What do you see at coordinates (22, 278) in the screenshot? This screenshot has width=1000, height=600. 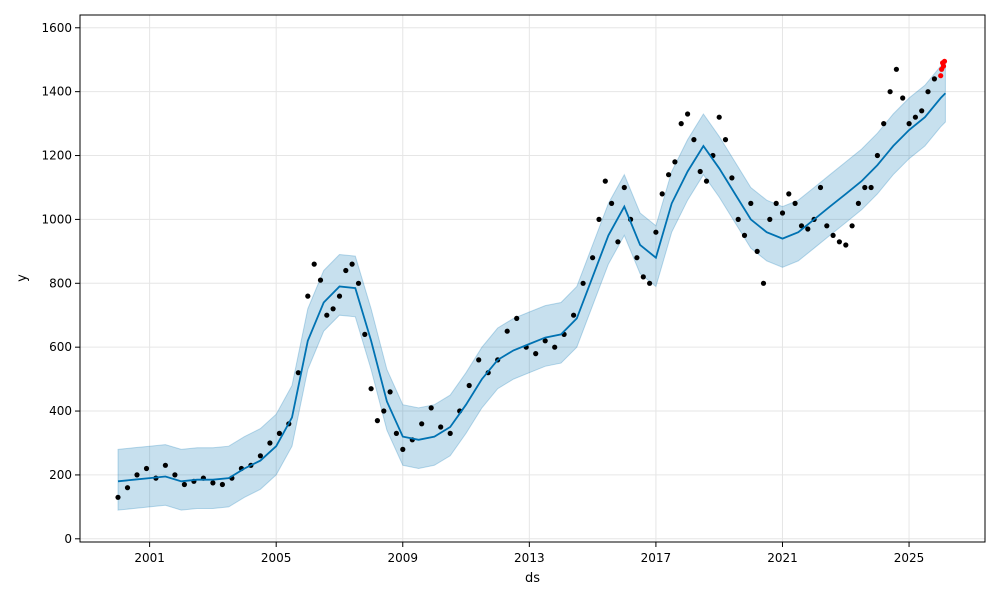 I see `y-axis-label: y` at bounding box center [22, 278].